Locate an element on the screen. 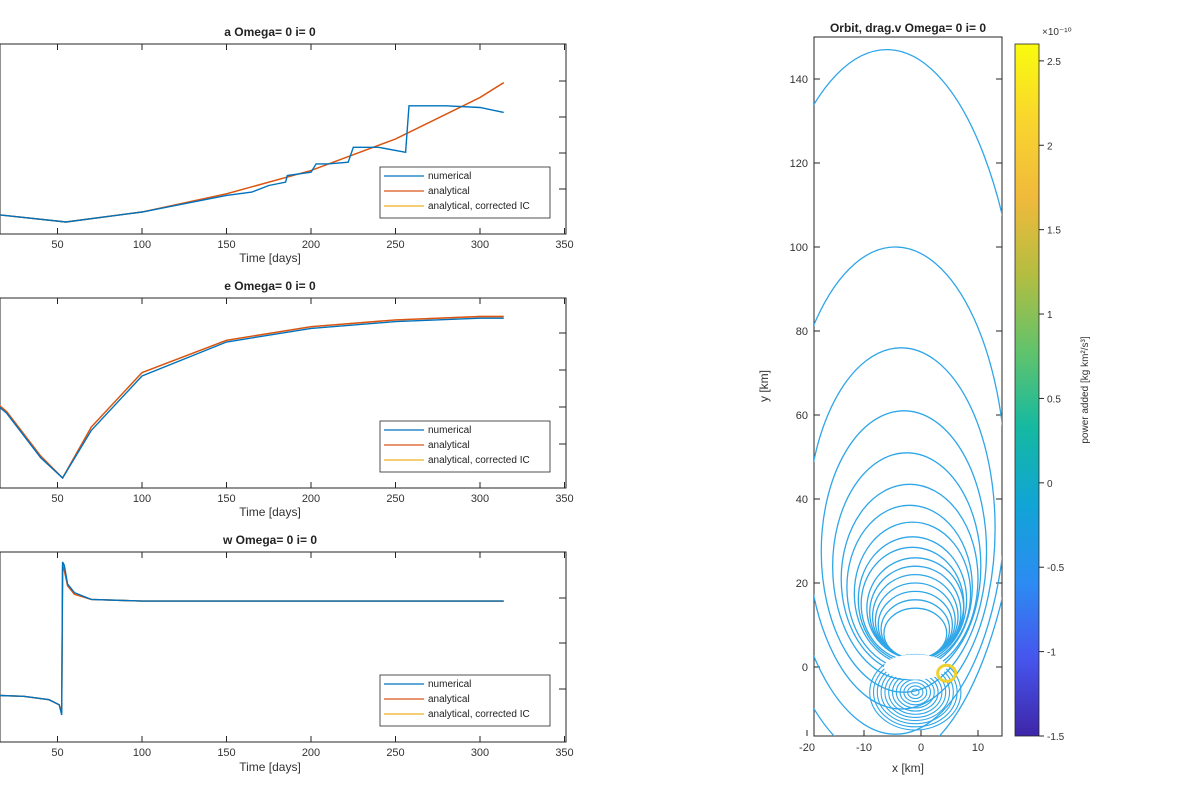 The width and height of the screenshot is (1200, 800). colorbar-exponent: ×10⁻¹⁰ is located at coordinates (1057, 32).